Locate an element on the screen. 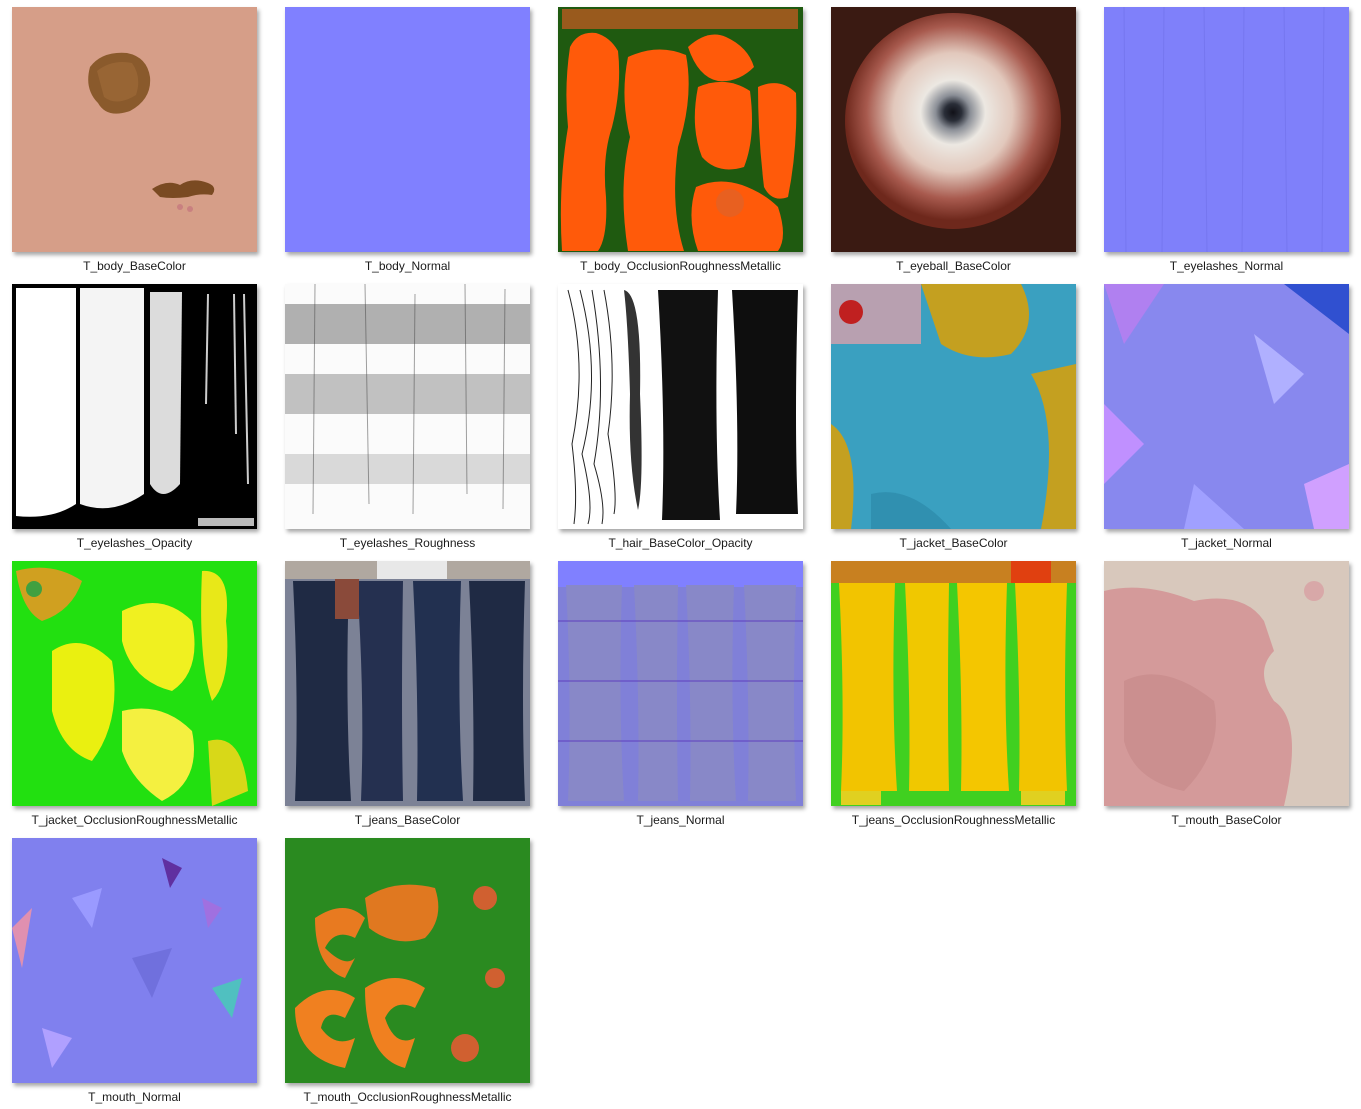 This screenshot has width=1361, height=1109. file-name: T_mouth_OcclusionRoughnessMetallic is located at coordinates (407, 1097).